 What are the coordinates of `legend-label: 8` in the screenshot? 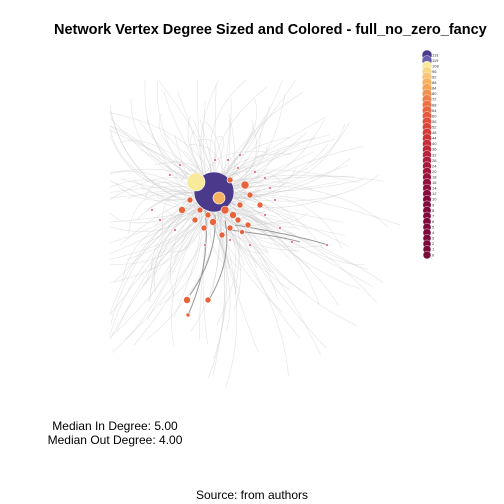 It's located at (433, 210).